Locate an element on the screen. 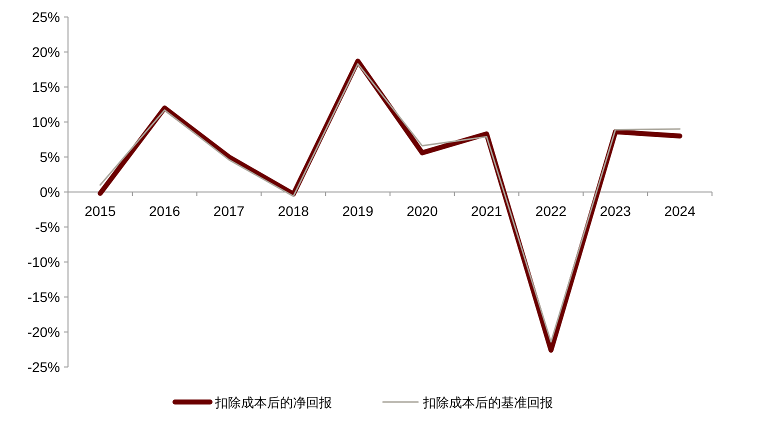  x-tick-label: 2018 is located at coordinates (294, 211).